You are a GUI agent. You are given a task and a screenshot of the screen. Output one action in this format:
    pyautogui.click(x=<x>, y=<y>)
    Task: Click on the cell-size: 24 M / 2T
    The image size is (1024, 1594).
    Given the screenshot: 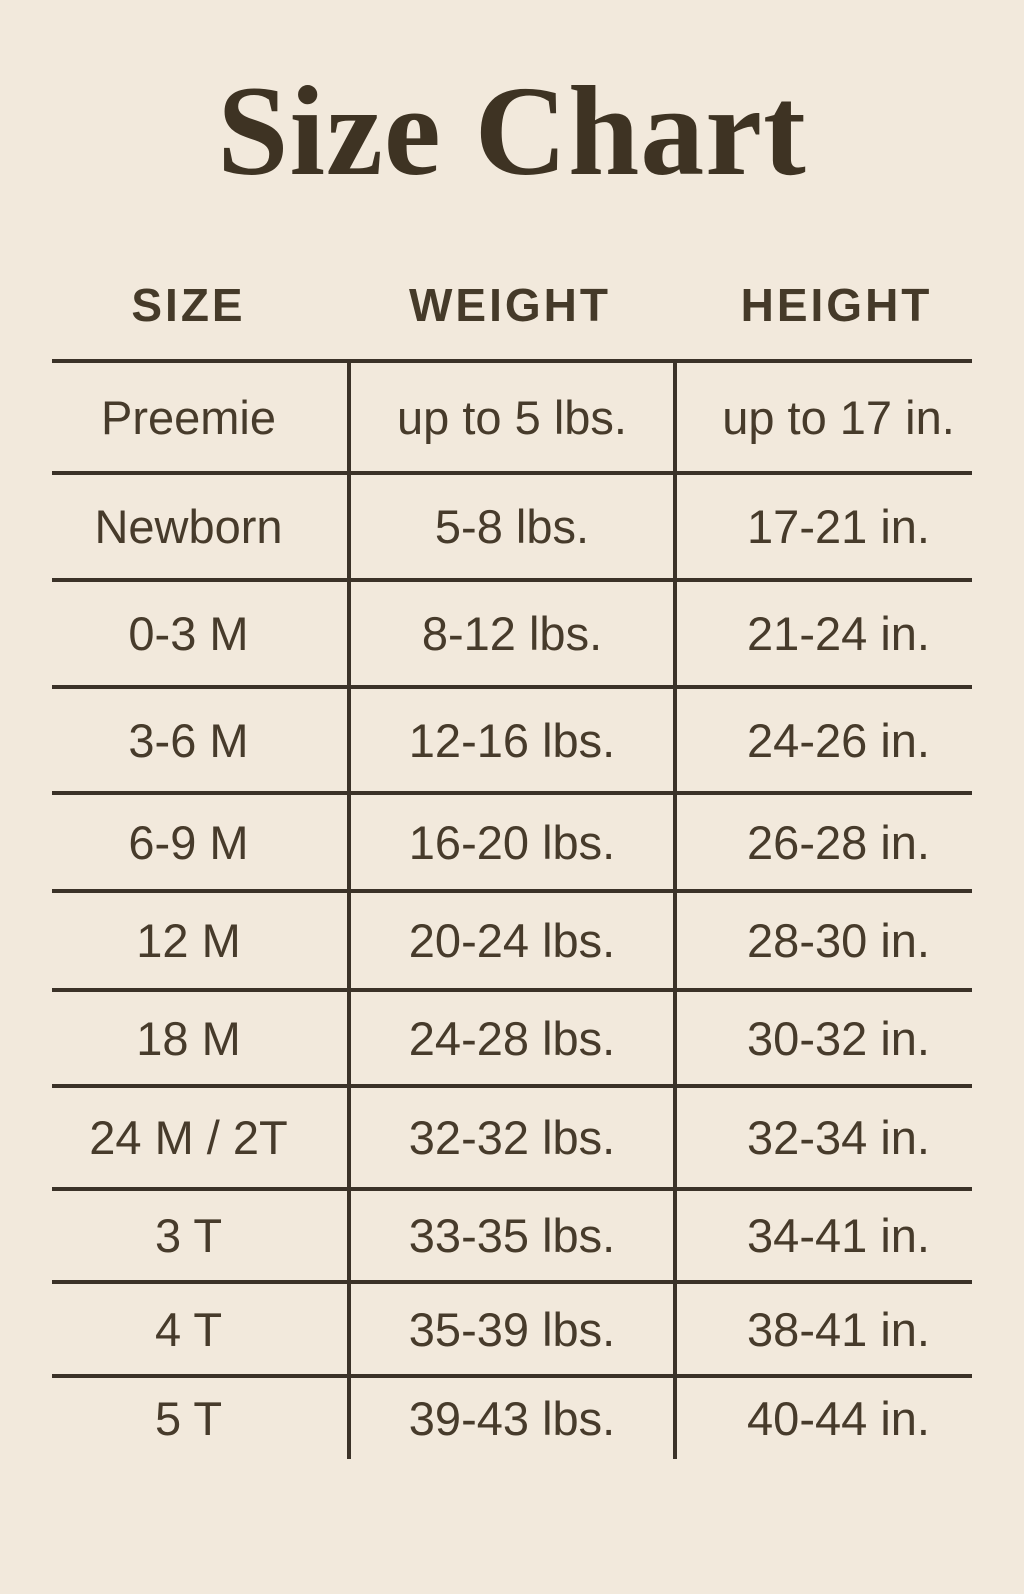 What is the action you would take?
    pyautogui.click(x=188, y=1138)
    